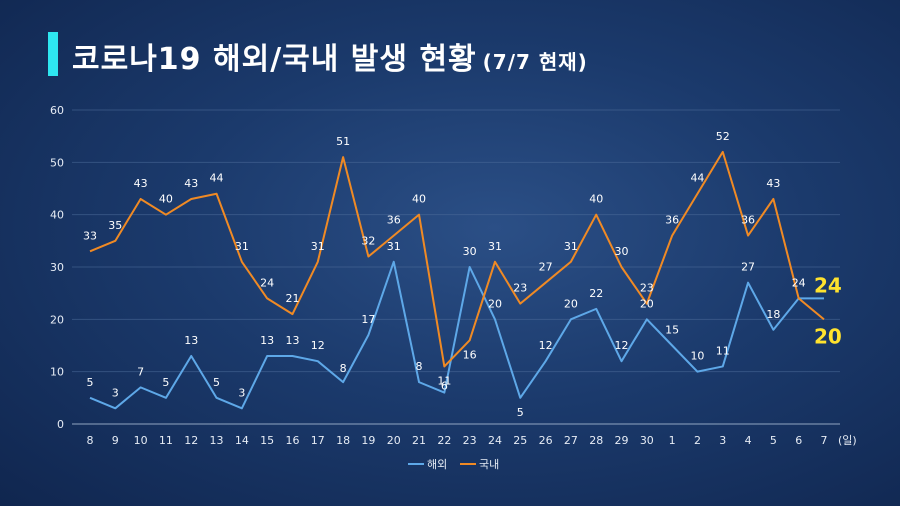 This screenshot has height=506, width=900. I want to click on y-tick-label: 20, so click(57, 319).